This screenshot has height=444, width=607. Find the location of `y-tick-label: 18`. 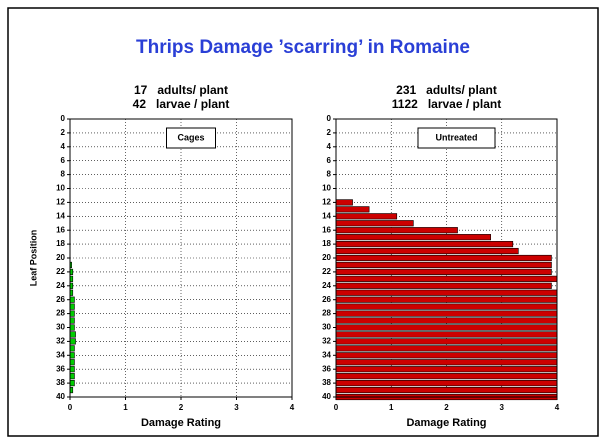

y-tick-label: 18 is located at coordinates (326, 243).